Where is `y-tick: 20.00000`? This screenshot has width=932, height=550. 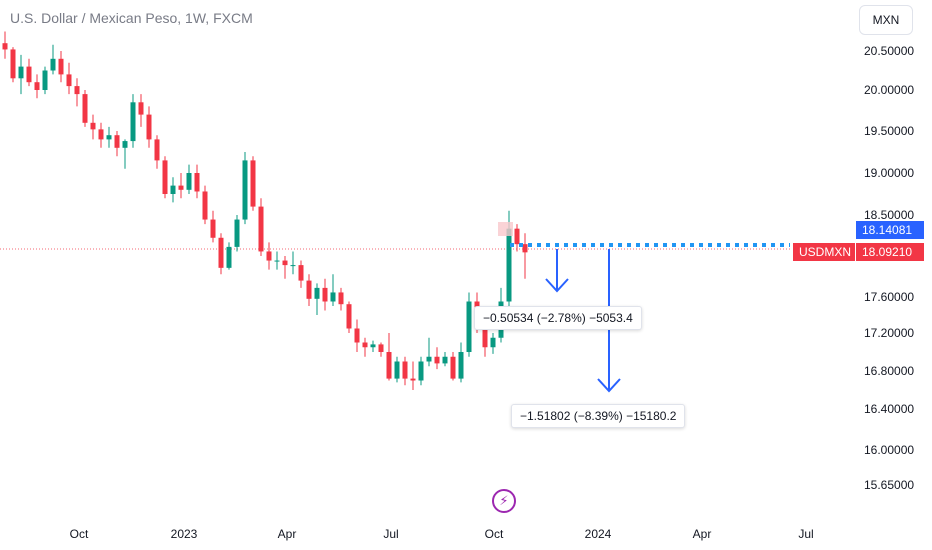
y-tick: 20.00000 is located at coordinates (889, 90).